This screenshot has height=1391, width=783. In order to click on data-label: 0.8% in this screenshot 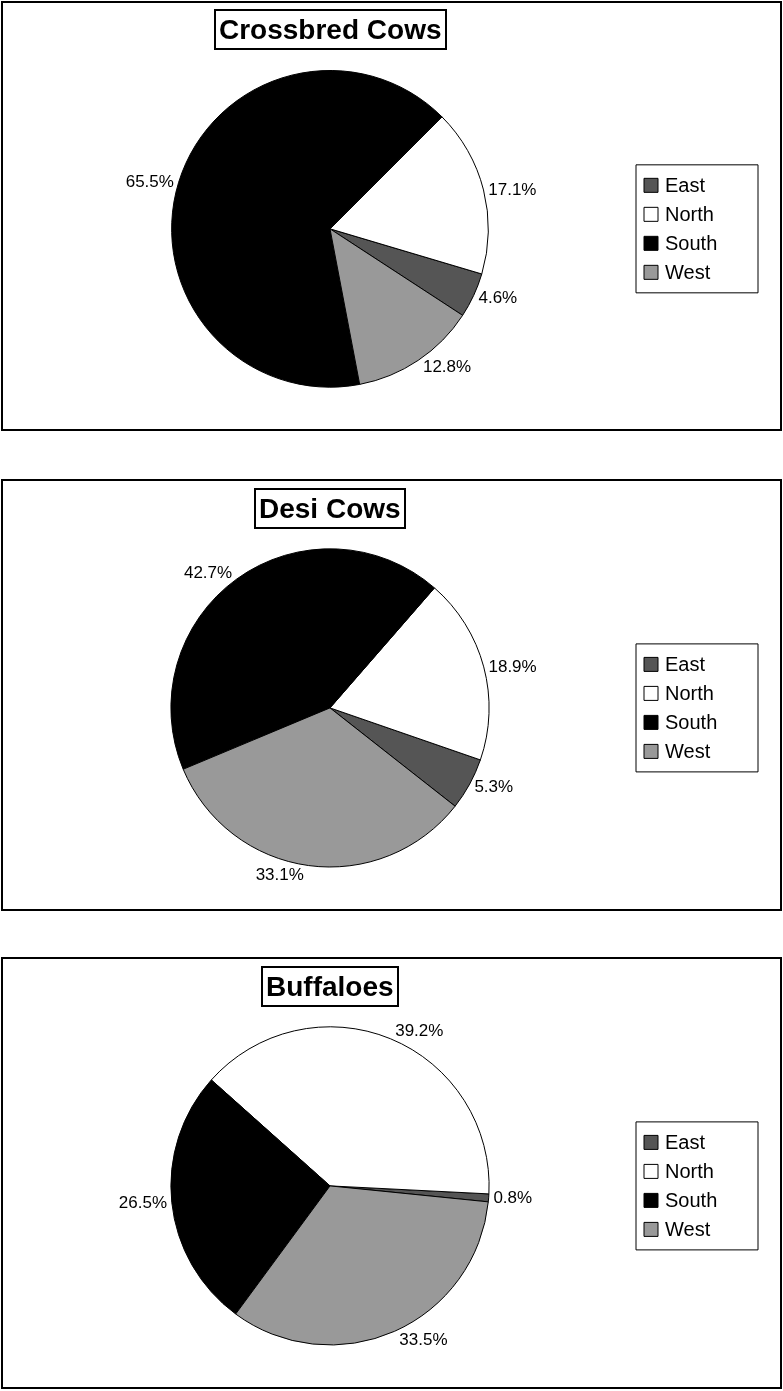, I will do `click(513, 1198)`.